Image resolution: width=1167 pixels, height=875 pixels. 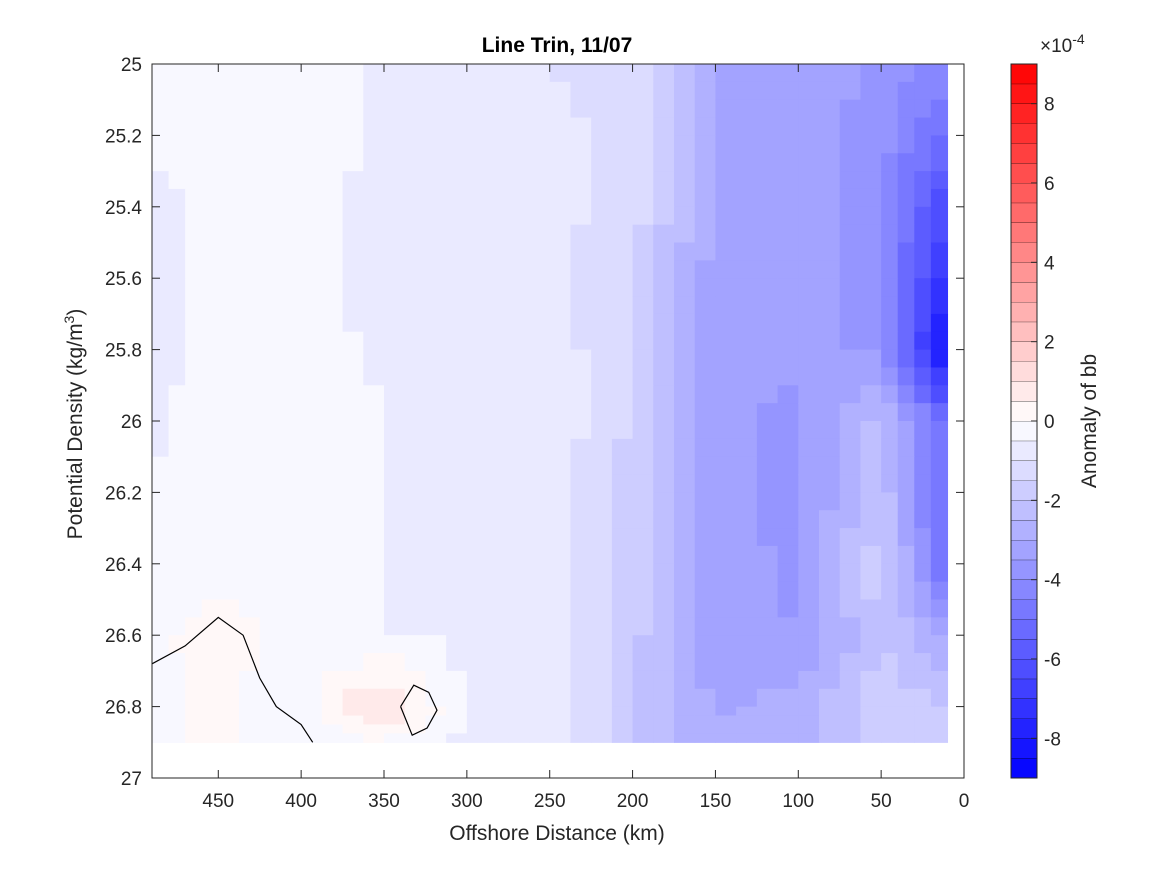 I want to click on colorbar-exponent-prefix: ×10, so click(x=1056, y=46).